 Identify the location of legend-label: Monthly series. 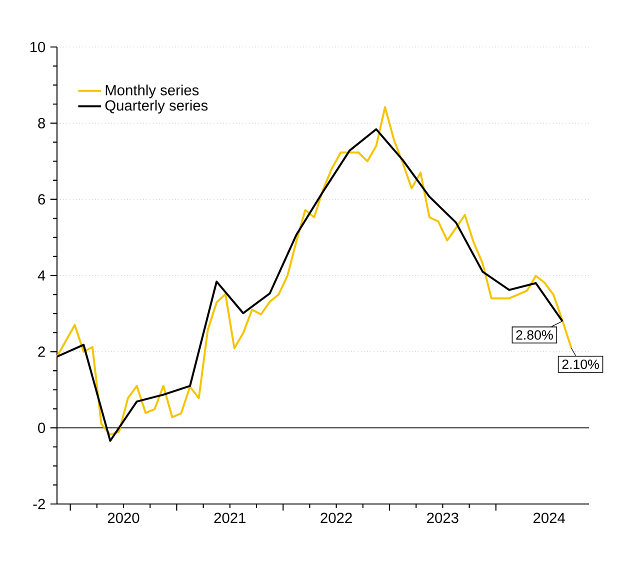
(152, 91).